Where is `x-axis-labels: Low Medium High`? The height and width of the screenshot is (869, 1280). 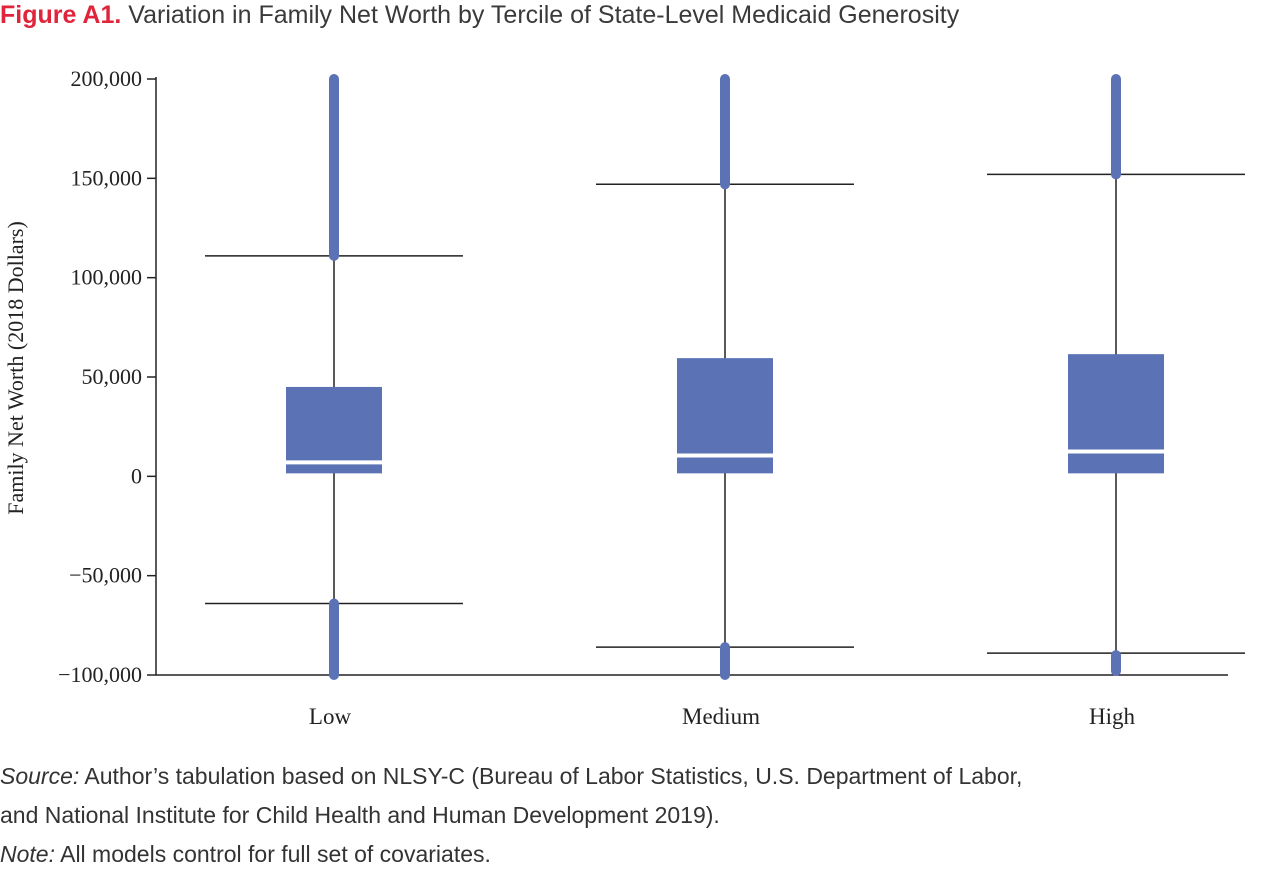 x-axis-labels: Low Medium High is located at coordinates (722, 716).